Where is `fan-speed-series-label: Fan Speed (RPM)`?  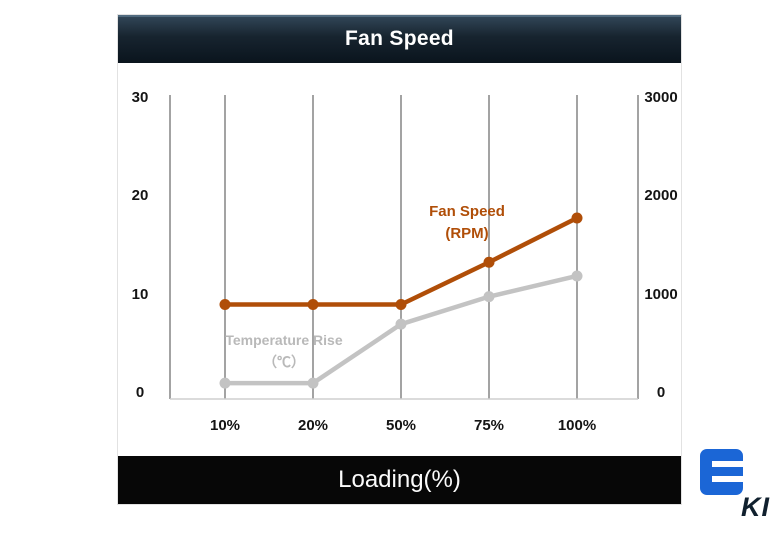
fan-speed-series-label: Fan Speed (RPM) is located at coordinates (467, 223).